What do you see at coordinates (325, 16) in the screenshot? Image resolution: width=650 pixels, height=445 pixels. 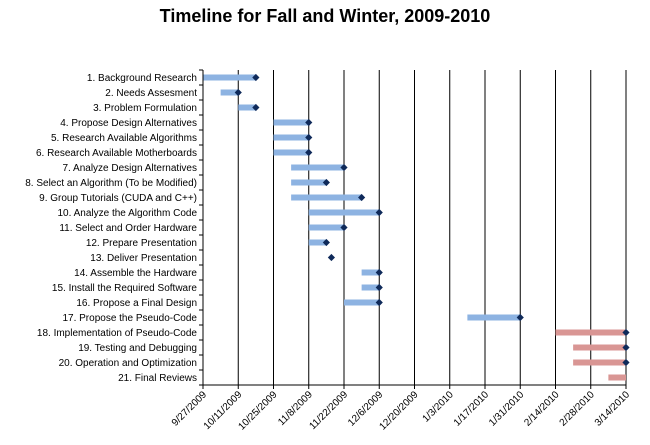 I see `chart-title: Timeline for Fall and Winter, 2009-2010` at bounding box center [325, 16].